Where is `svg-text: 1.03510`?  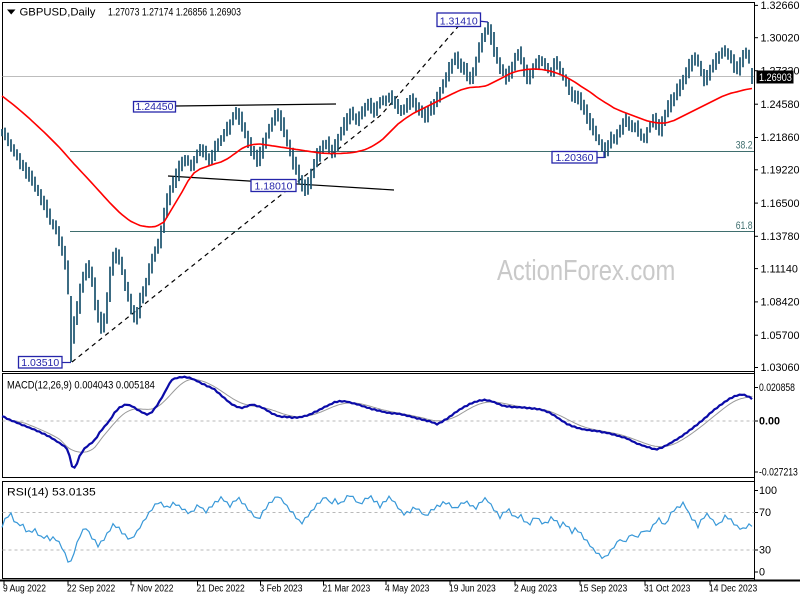 svg-text: 1.03510 is located at coordinates (40, 363).